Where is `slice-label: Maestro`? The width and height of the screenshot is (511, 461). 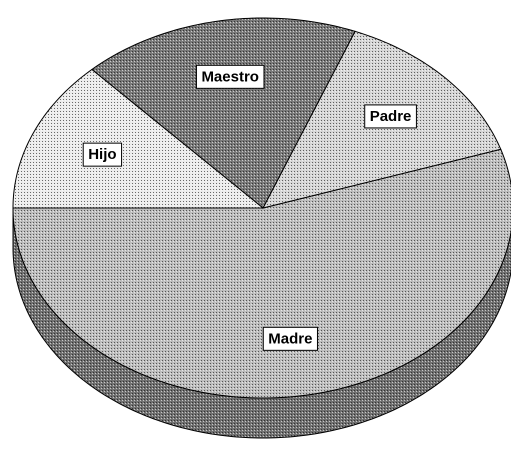
slice-label: Maestro is located at coordinates (230, 76).